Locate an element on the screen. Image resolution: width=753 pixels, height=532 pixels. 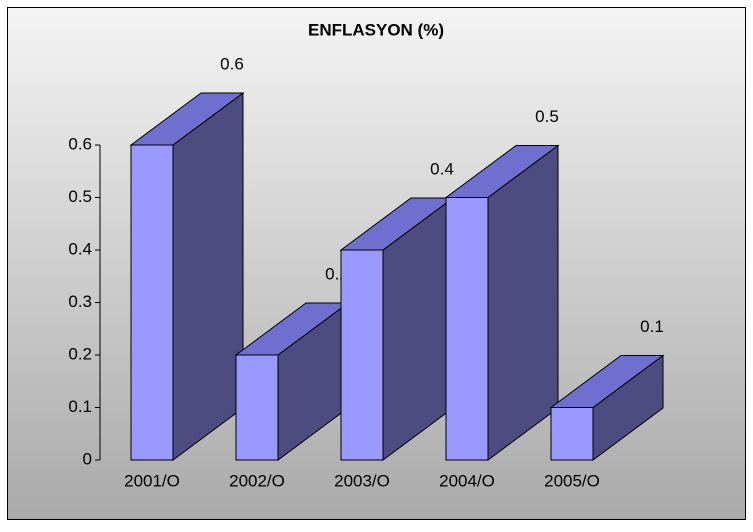
y-tick-label: 0.6 is located at coordinates (80, 143).